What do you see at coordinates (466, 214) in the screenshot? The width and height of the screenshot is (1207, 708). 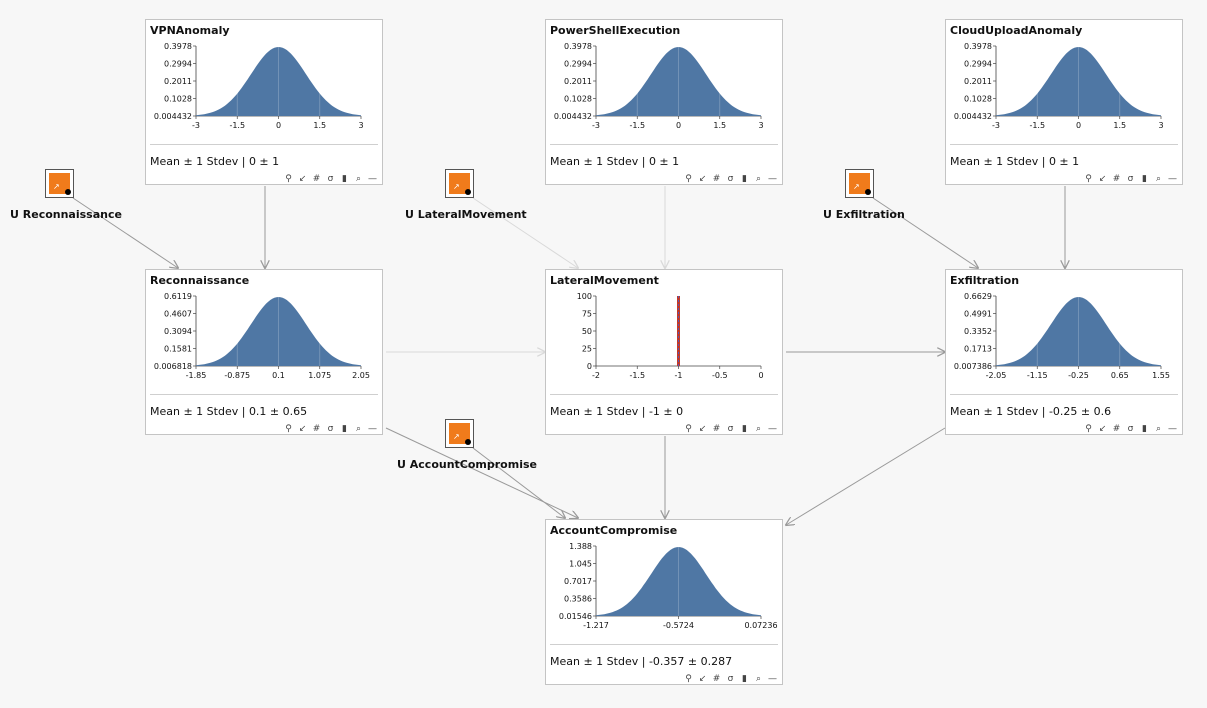 I see `utility-label: U LateralMovement` at bounding box center [466, 214].